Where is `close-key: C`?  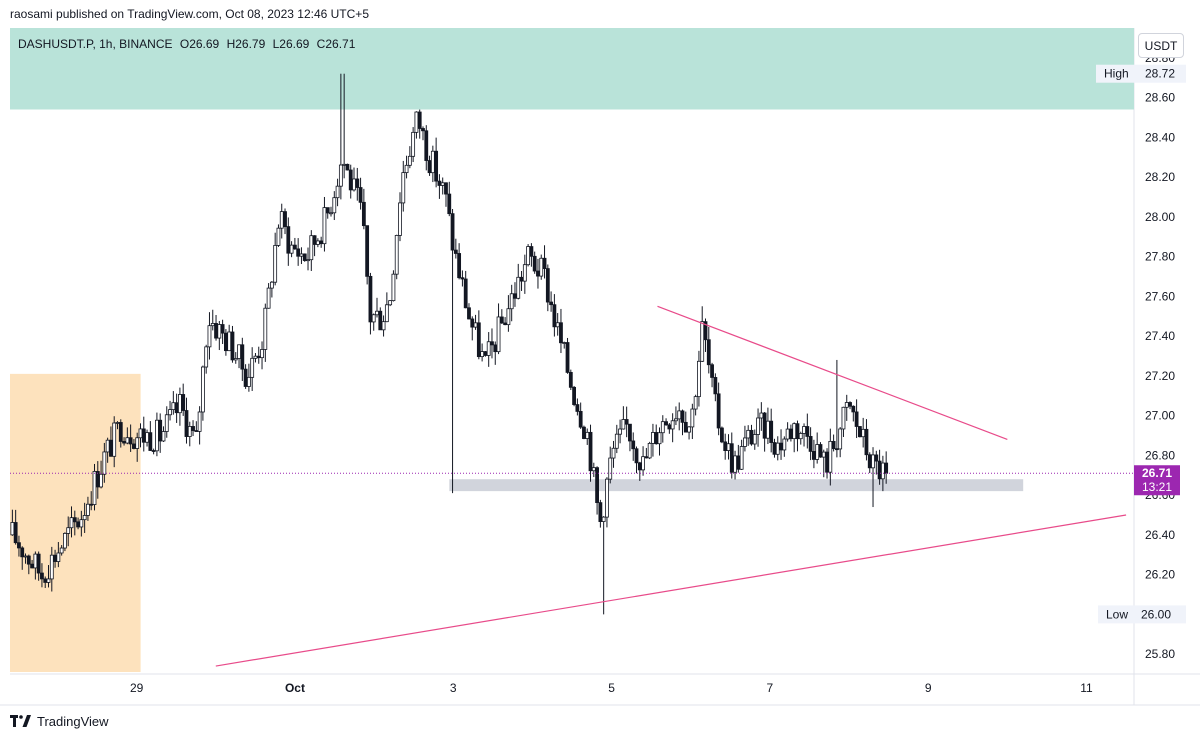 close-key: C is located at coordinates (321, 44).